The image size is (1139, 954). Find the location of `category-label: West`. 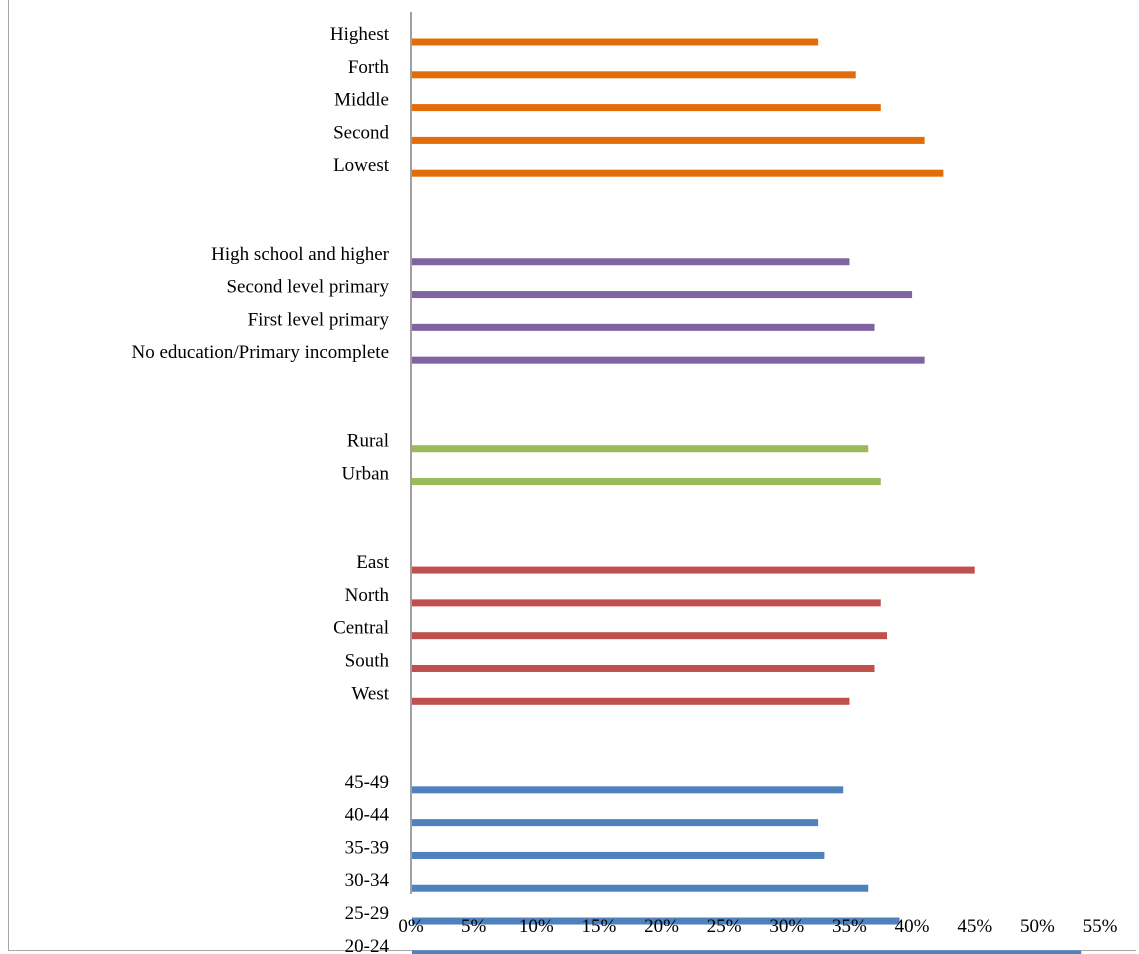

category-label: West is located at coordinates (370, 693).